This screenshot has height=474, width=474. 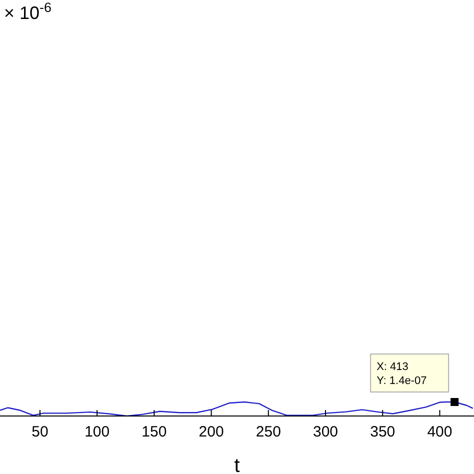 What do you see at coordinates (40, 432) in the screenshot?
I see `x-tick-label: 50` at bounding box center [40, 432].